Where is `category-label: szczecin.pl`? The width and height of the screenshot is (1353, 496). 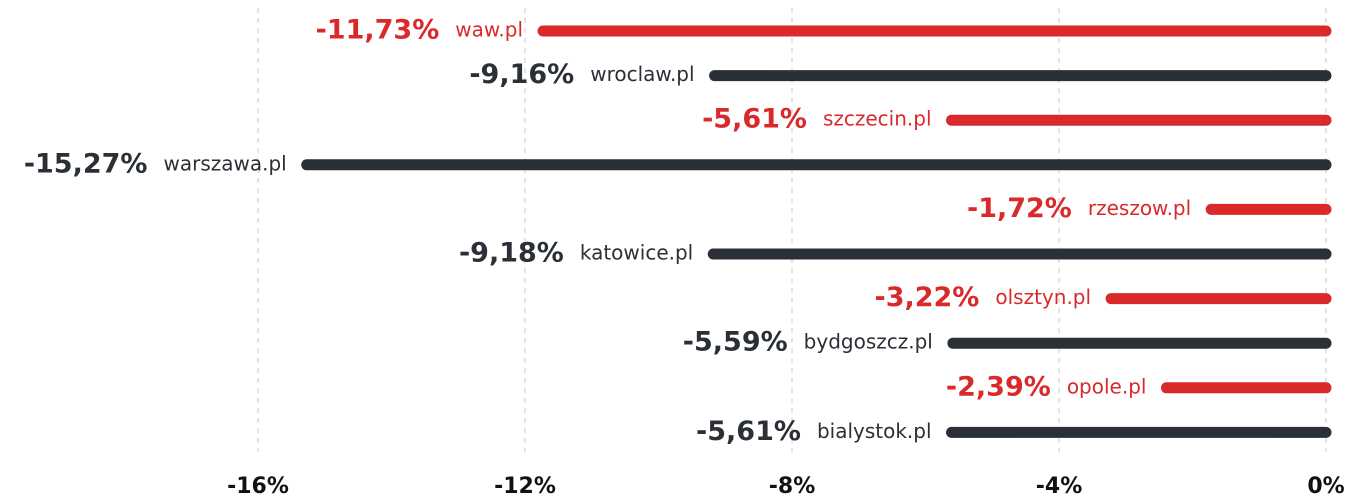 category-label: szczecin.pl is located at coordinates (877, 119).